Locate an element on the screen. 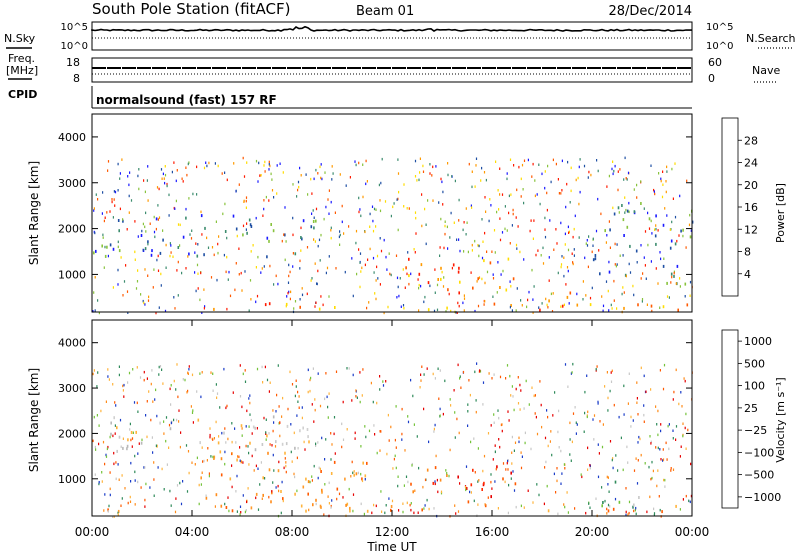 This screenshot has width=800, height=554. colorbar-tick-label: 25 is located at coordinates (751, 408).